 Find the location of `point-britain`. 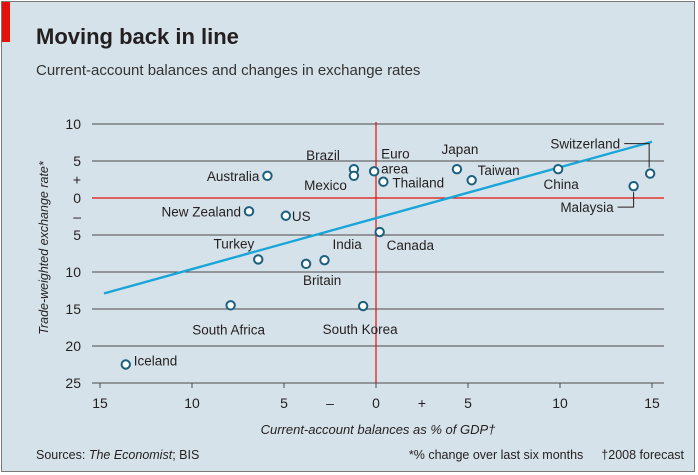

point-britain is located at coordinates (306, 264).